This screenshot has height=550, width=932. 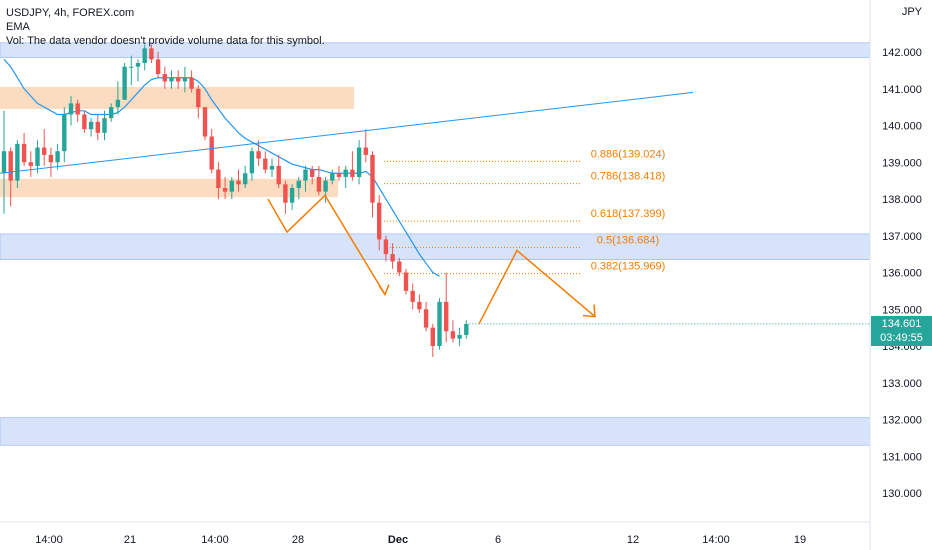 I want to click on fib-label: 0.886(139.024), so click(x=628, y=154).